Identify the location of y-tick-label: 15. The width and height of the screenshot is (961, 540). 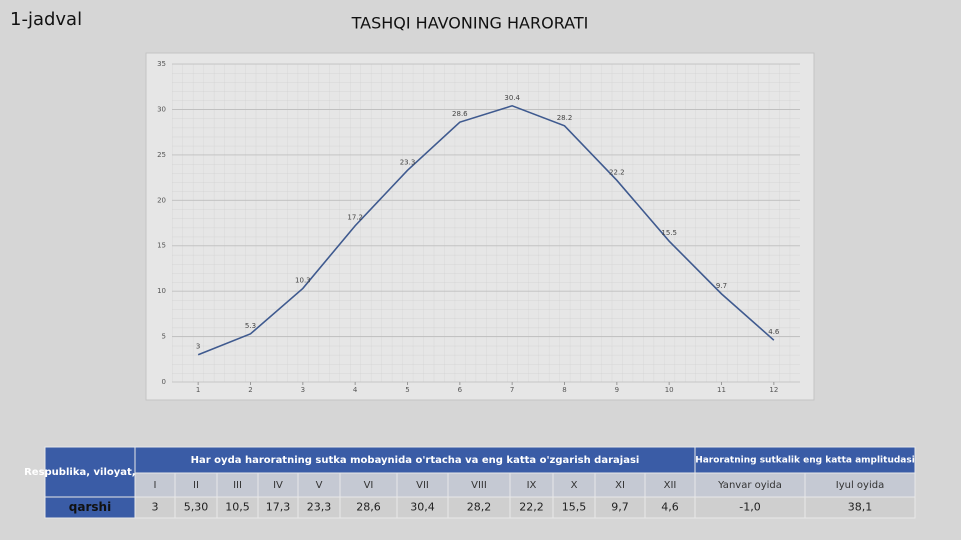
(161, 246).